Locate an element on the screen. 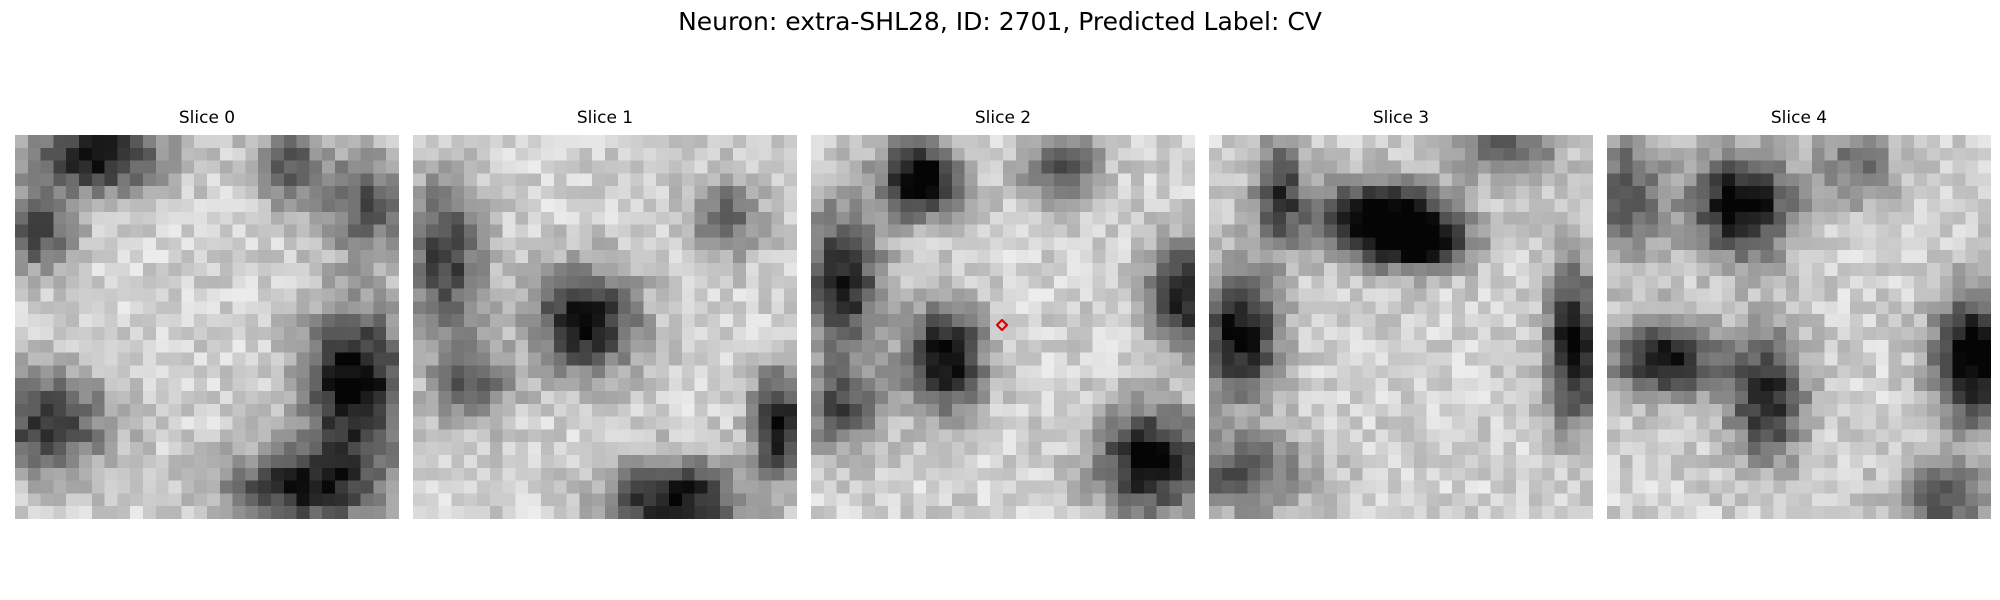  slice-title: Slice 4 is located at coordinates (1799, 118).